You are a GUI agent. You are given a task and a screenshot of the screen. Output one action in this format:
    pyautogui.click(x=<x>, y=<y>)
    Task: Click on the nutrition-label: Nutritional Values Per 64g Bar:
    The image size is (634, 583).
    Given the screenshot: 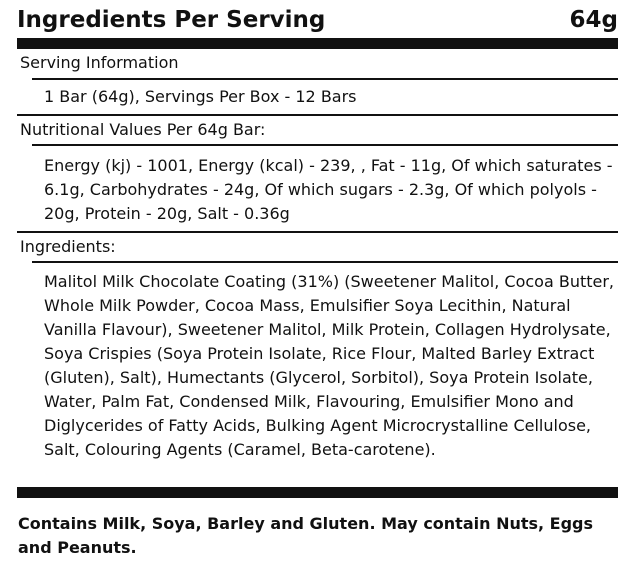 What is the action you would take?
    pyautogui.click(x=143, y=129)
    